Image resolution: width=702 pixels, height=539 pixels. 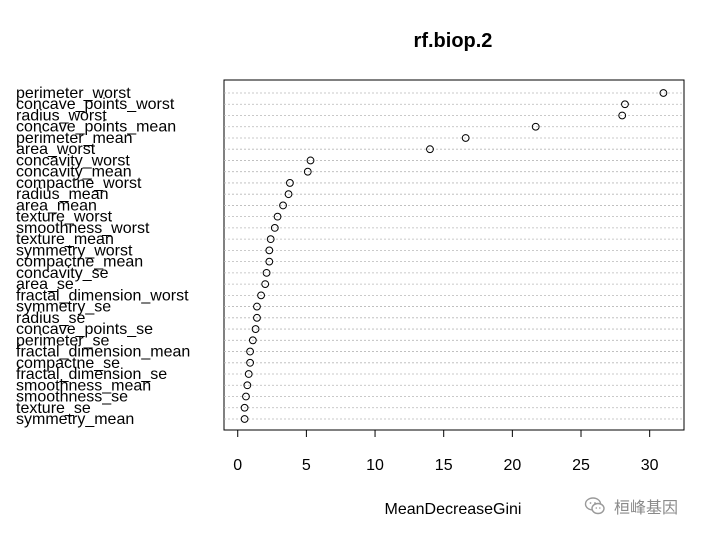 I want to click on y-tick-label: smoothness_mean, so click(x=83, y=385).